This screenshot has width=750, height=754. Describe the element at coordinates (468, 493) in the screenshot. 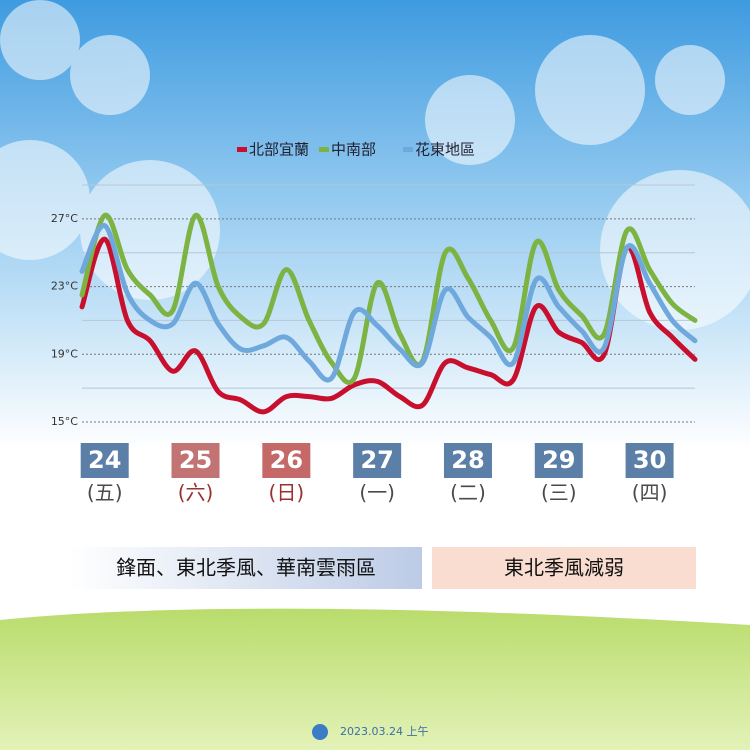

I see `x-tick-sublabel: (二)` at that location.